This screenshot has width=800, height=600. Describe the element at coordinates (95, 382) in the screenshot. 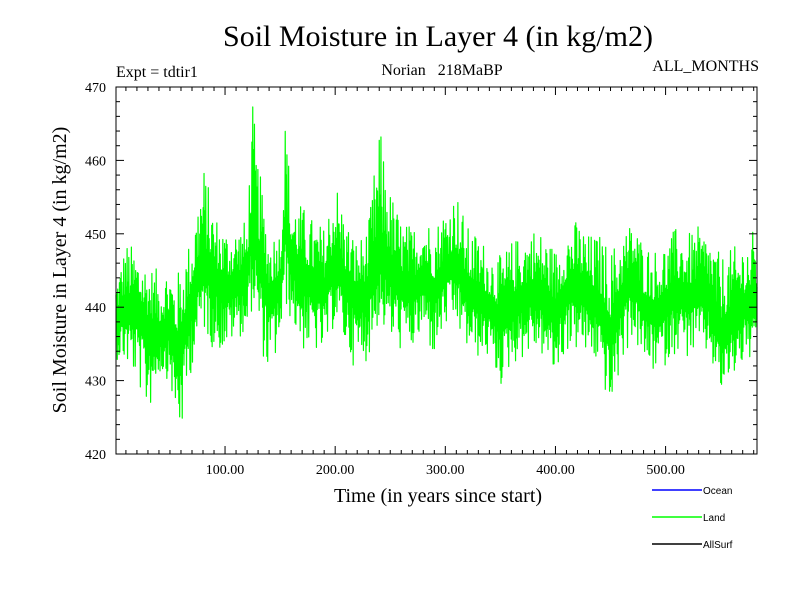

I see `y-tick-label: 430` at that location.